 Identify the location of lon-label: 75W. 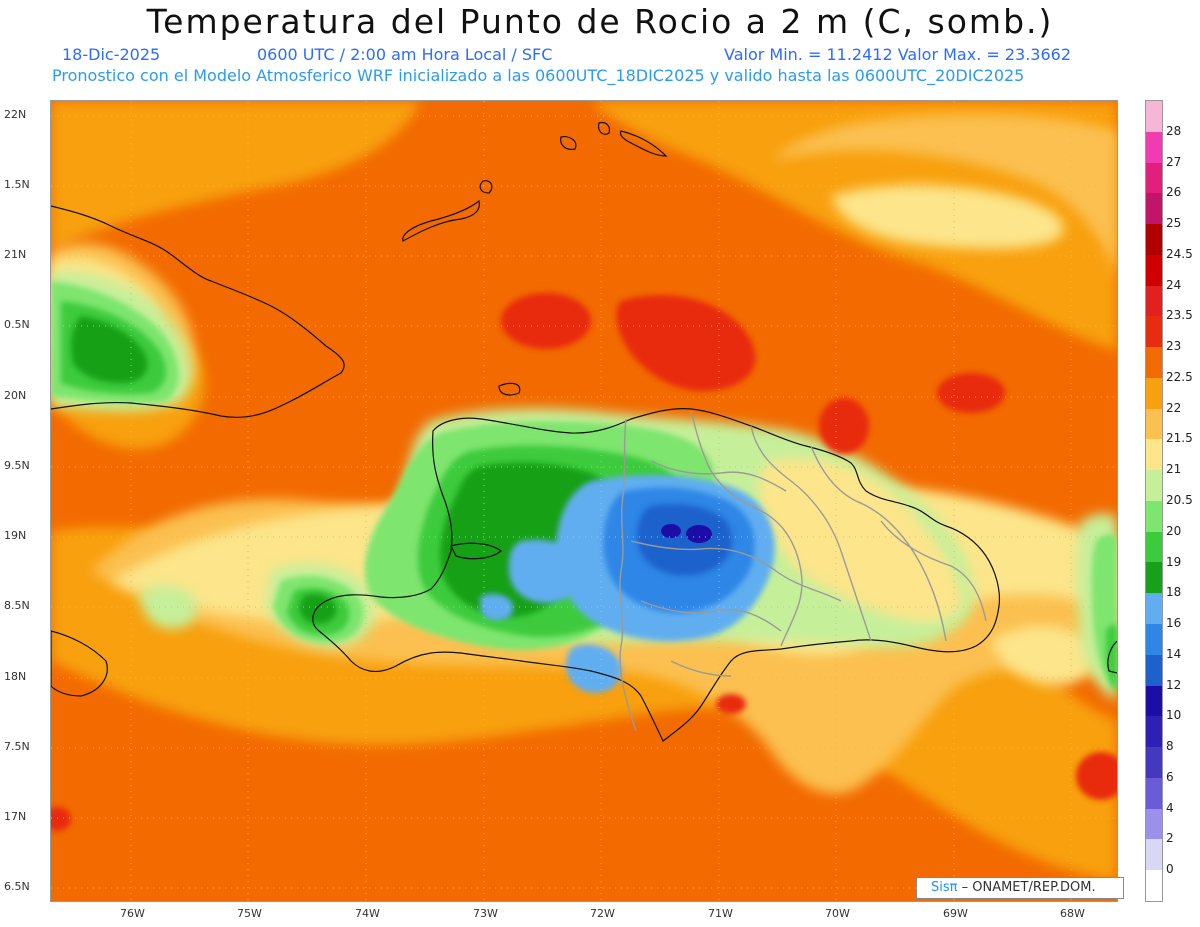
(249, 913).